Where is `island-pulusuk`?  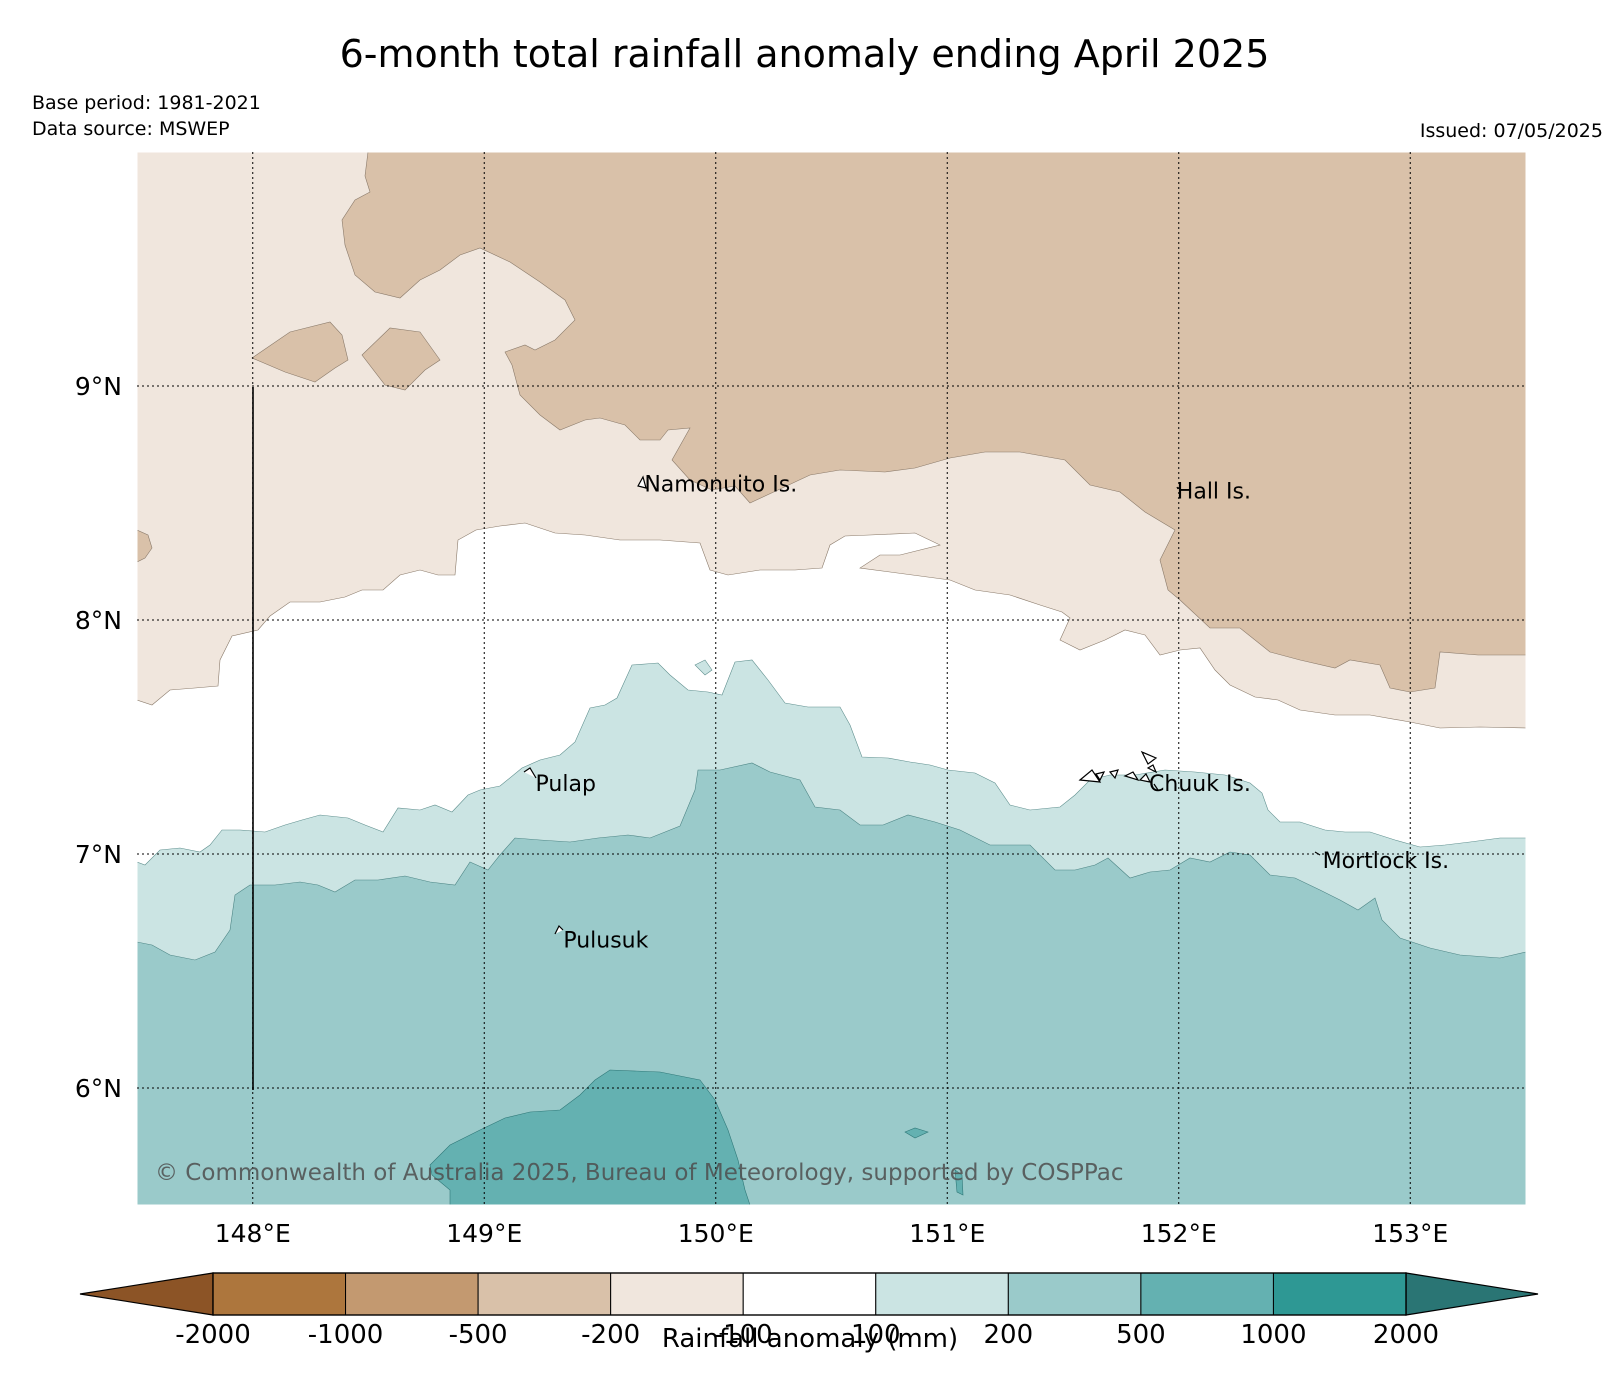
island-pulusuk is located at coordinates (559, 929).